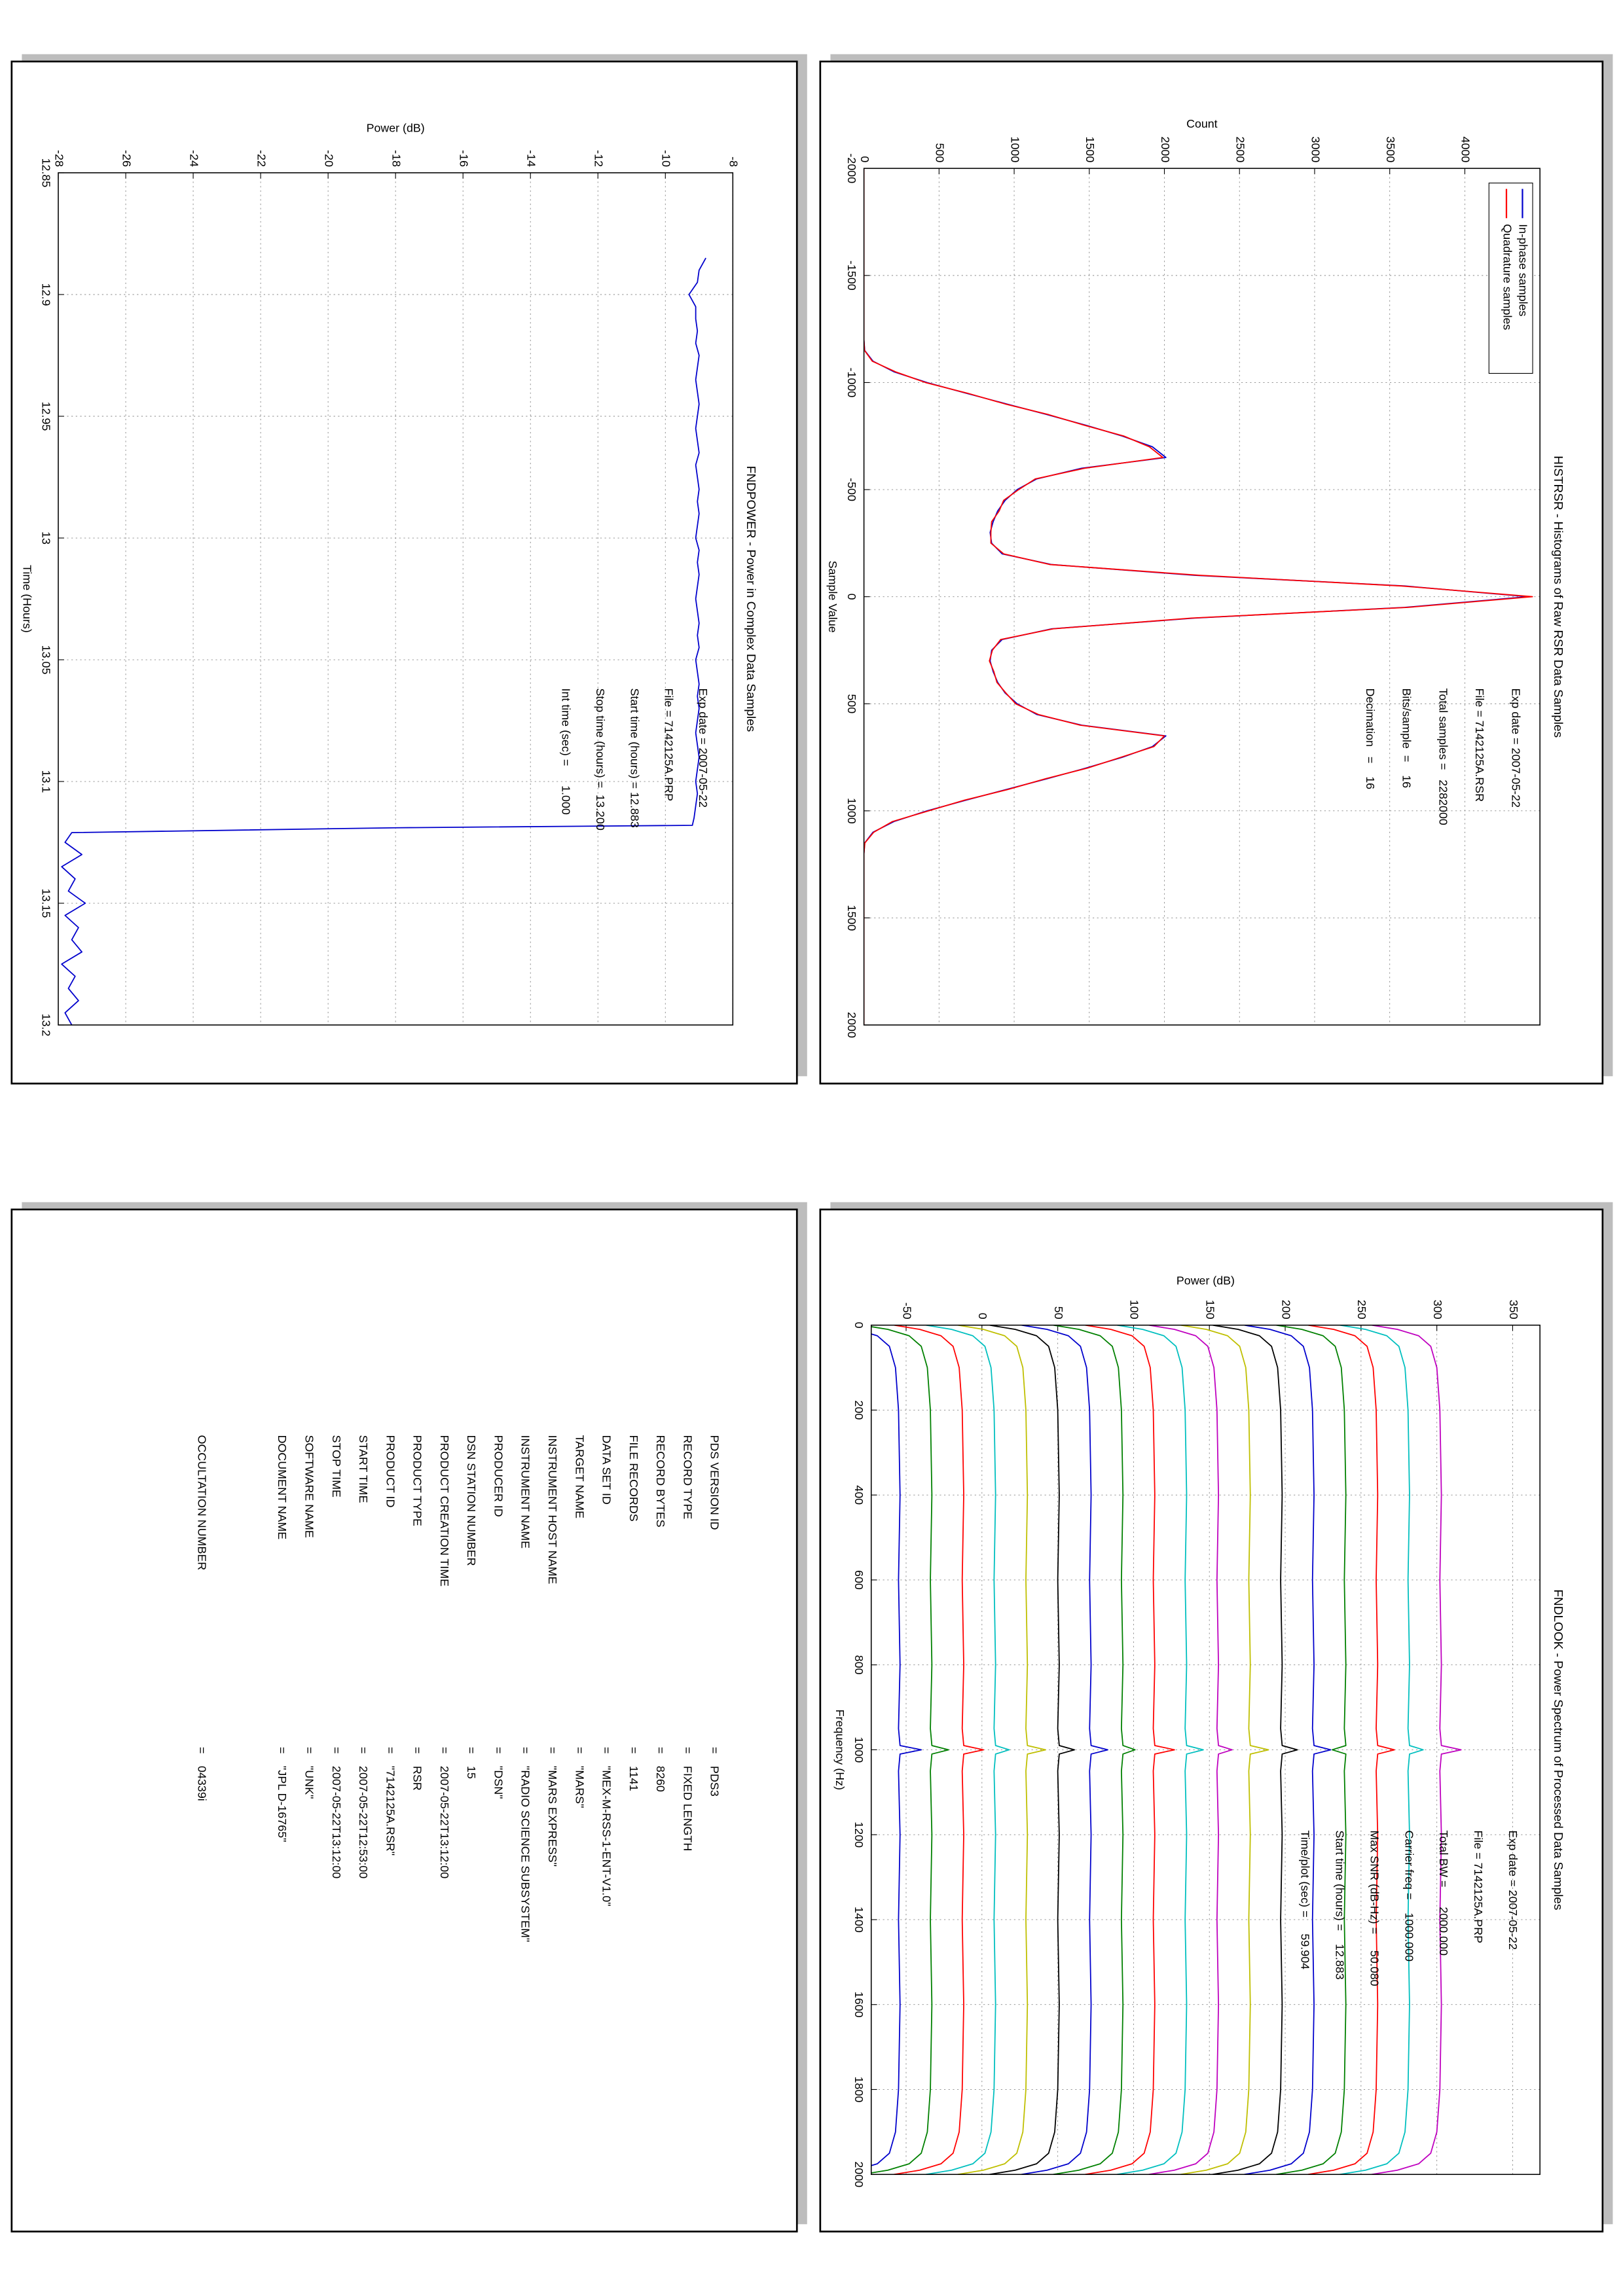  I want to click on x-tick-label: 13.15, so click(45, 903).